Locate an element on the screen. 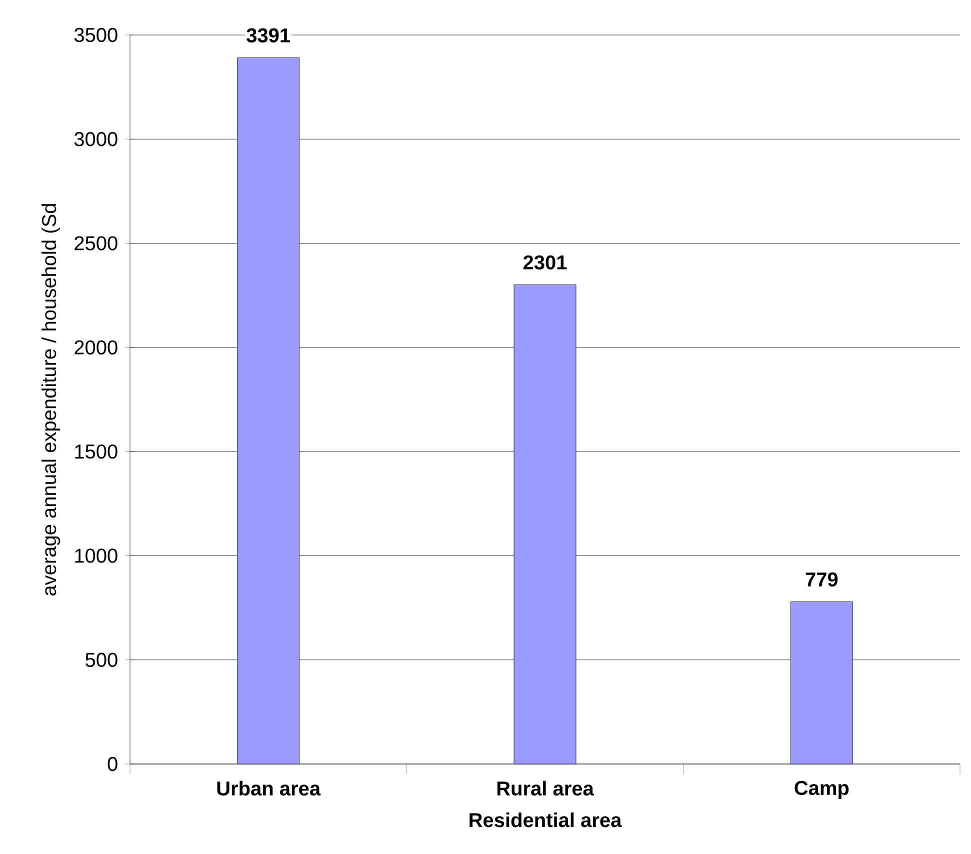 The height and width of the screenshot is (854, 971). x-tick-label: Camp is located at coordinates (821, 789).